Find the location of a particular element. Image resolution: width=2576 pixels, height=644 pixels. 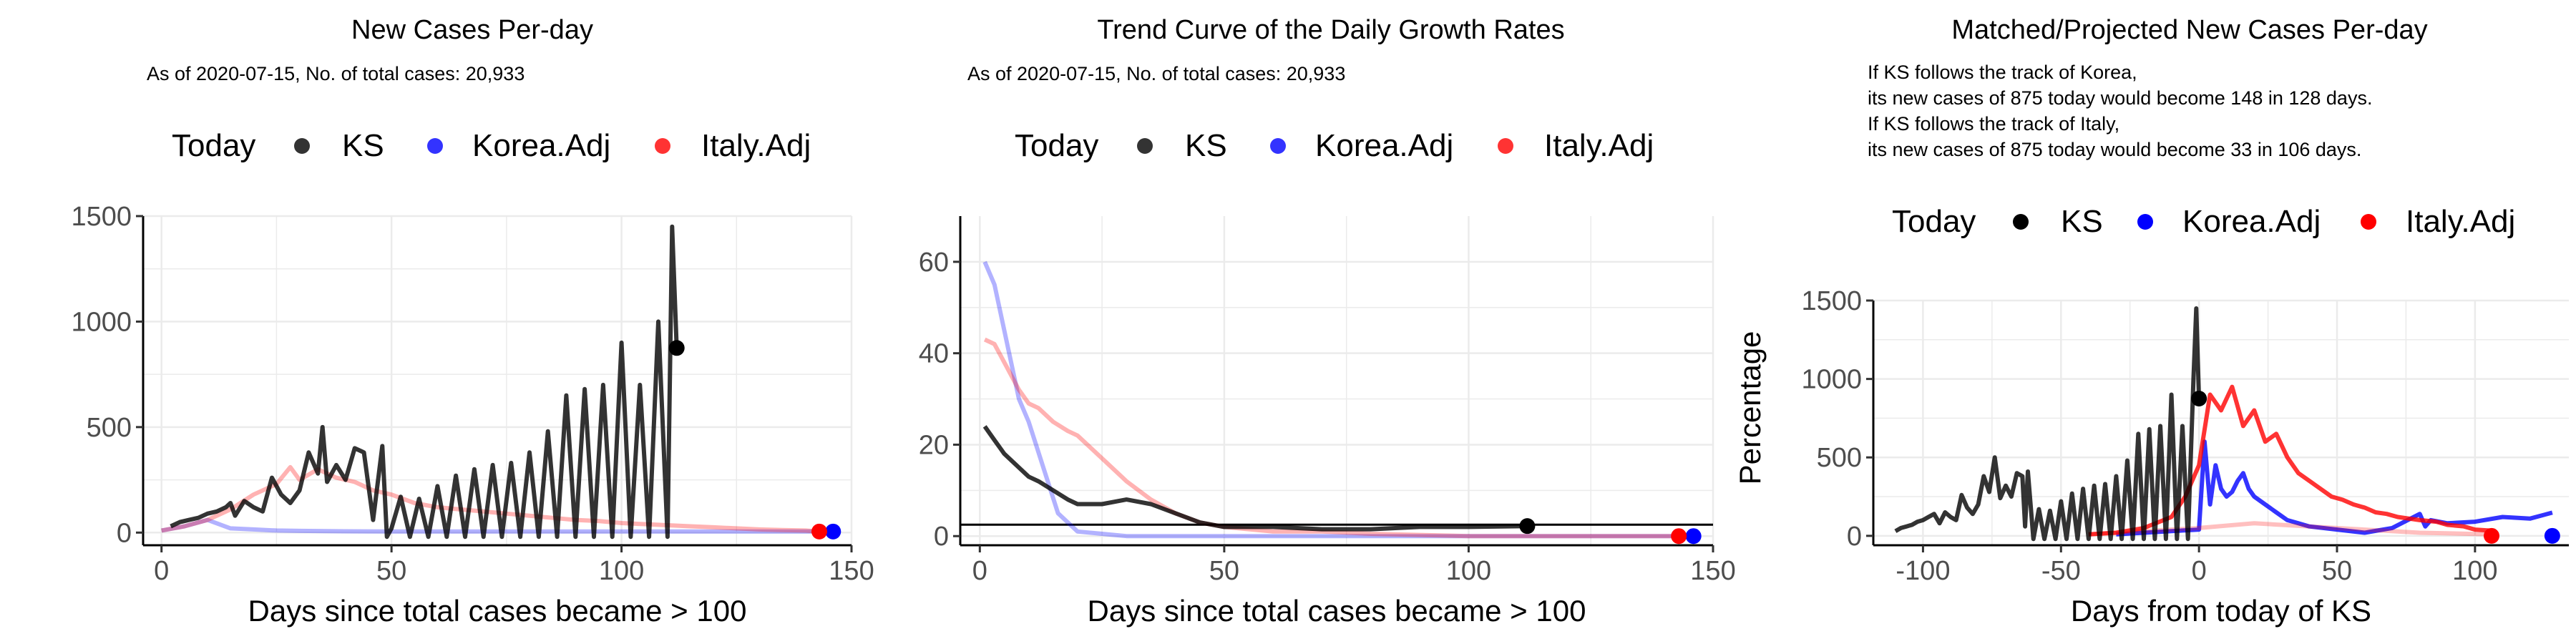

annotation-line-1: If KS follows the track of Korea, is located at coordinates (2002, 72).